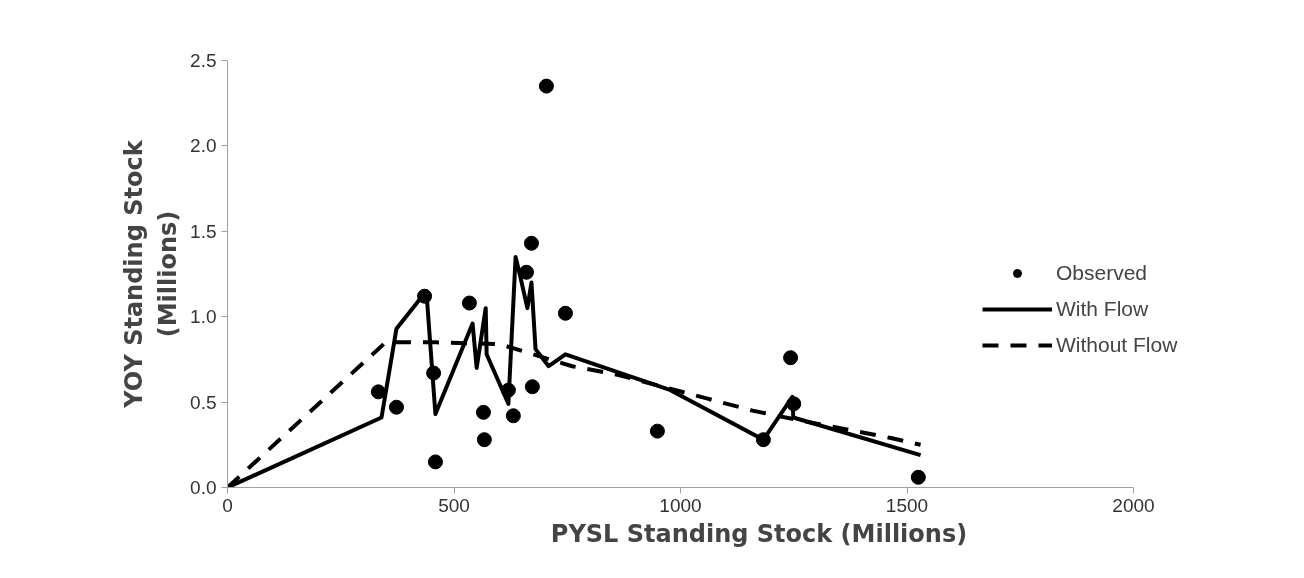 The width and height of the screenshot is (1304, 578). Describe the element at coordinates (680, 505) in the screenshot. I see `x-tick-label: 1000` at that location.